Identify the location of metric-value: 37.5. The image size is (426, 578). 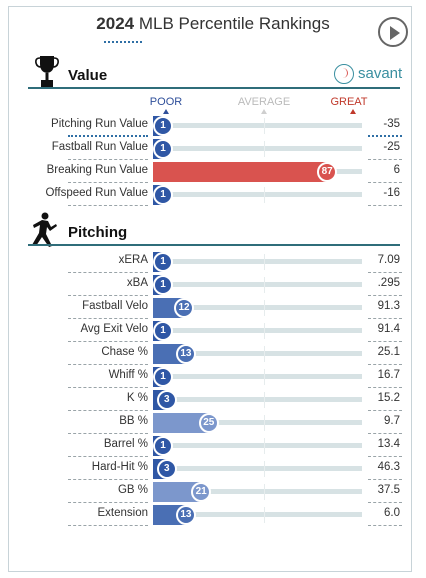
(388, 490).